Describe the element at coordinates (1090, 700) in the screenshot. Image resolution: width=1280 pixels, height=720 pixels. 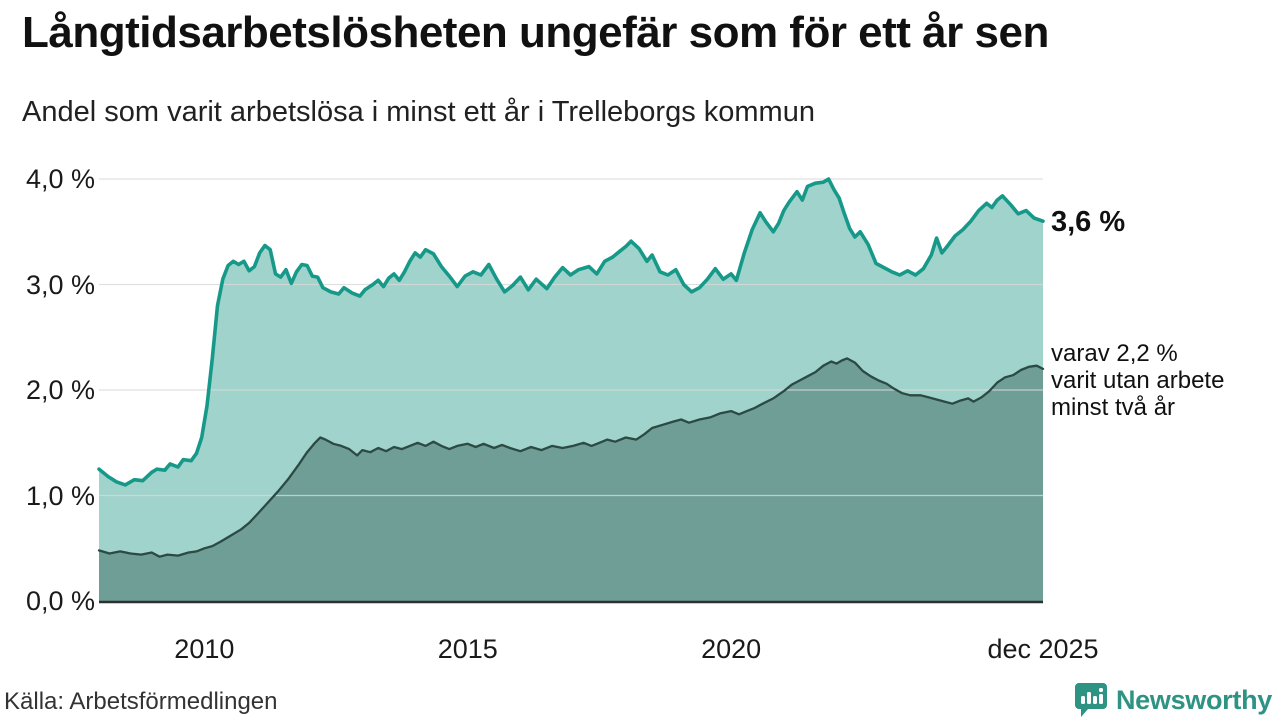
I see `newsworthy-bar-chart-bubble-icon` at that location.